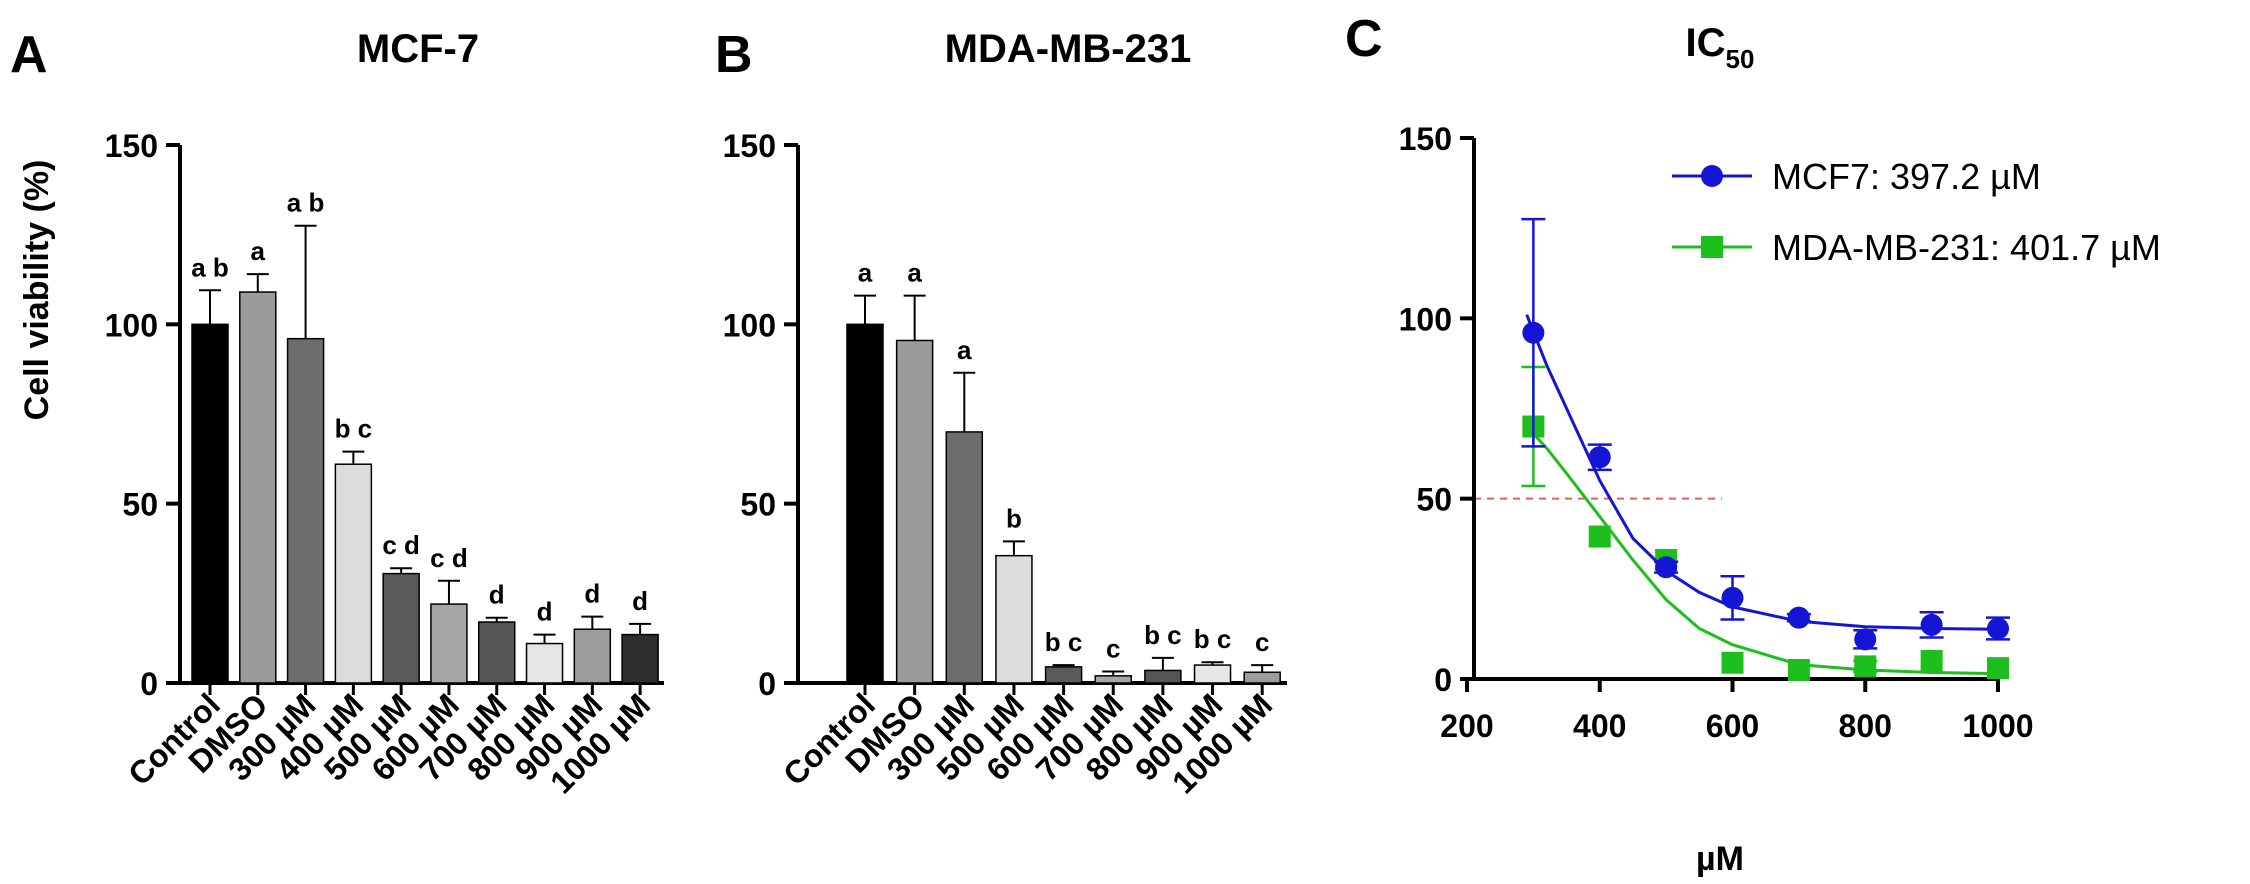  What do you see at coordinates (1712, 176) in the screenshot?
I see `legend-marker-mcf7` at bounding box center [1712, 176].